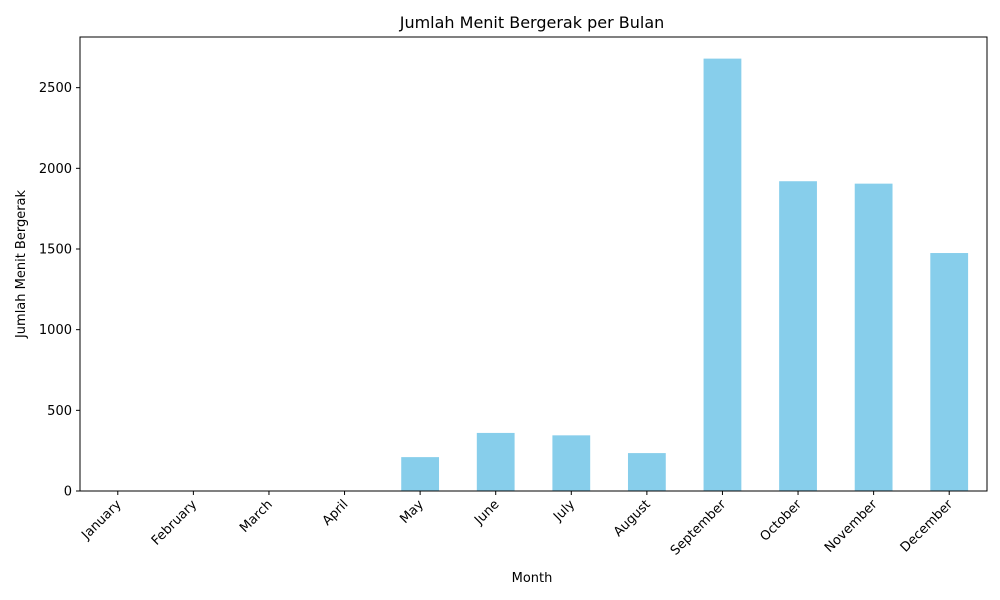 Image resolution: width=1000 pixels, height=600 pixels. I want to click on x-tick-label-may: May, so click(412, 512).